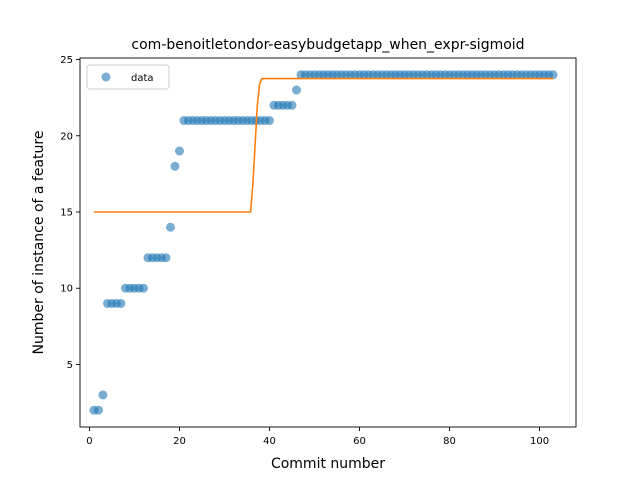 This screenshot has width=640, height=480. Describe the element at coordinates (39, 243) in the screenshot. I see `y-axis-label: Number of instance of a feature` at that location.